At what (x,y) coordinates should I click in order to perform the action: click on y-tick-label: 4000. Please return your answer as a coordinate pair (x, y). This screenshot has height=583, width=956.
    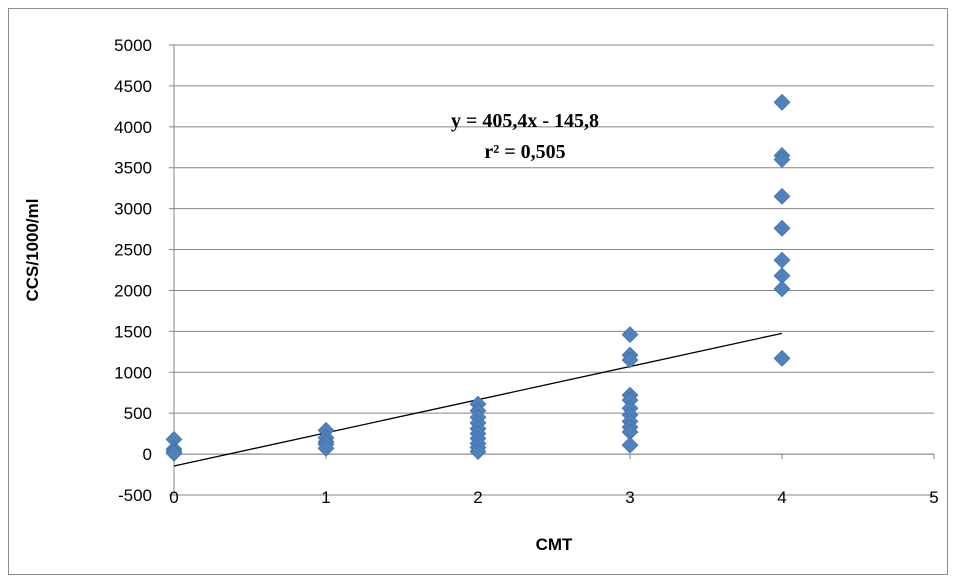
    Looking at the image, I should click on (133, 127).